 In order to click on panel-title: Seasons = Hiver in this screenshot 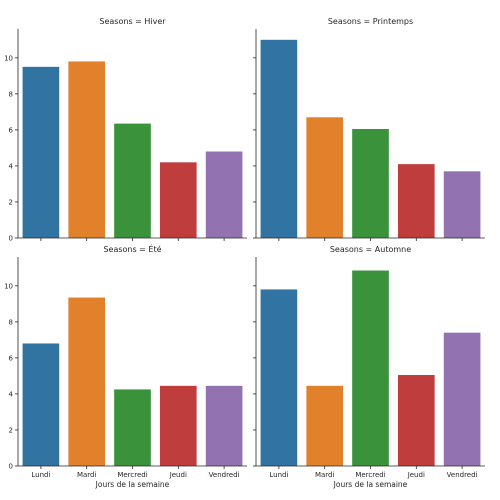, I will do `click(132, 21)`.